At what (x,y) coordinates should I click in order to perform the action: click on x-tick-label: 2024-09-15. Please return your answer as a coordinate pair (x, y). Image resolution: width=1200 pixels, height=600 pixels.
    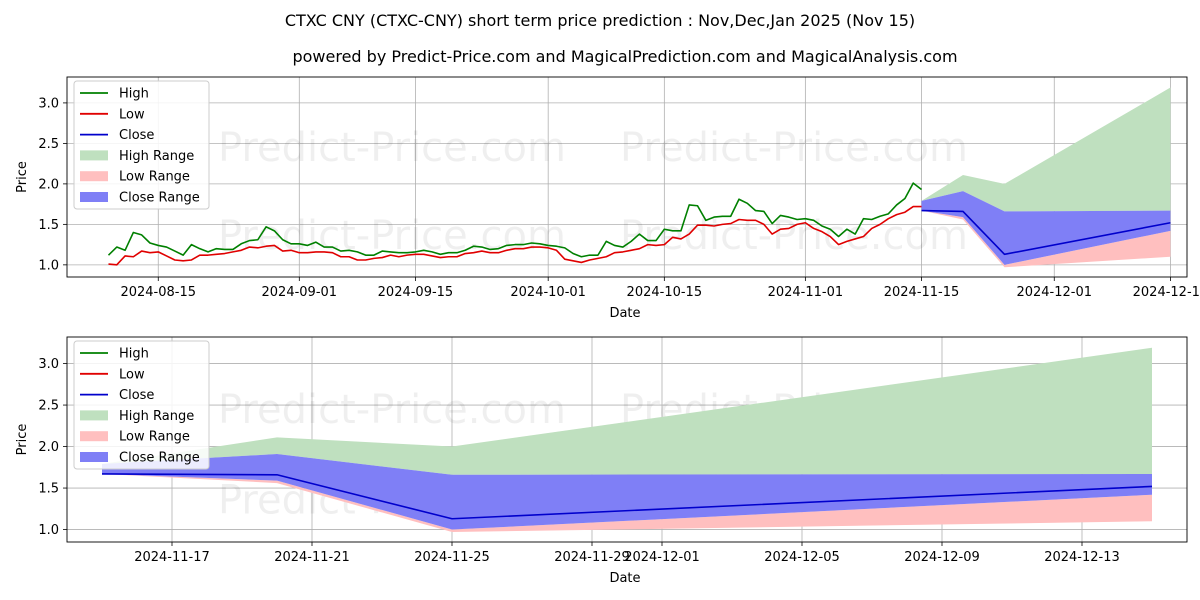
    Looking at the image, I should click on (416, 292).